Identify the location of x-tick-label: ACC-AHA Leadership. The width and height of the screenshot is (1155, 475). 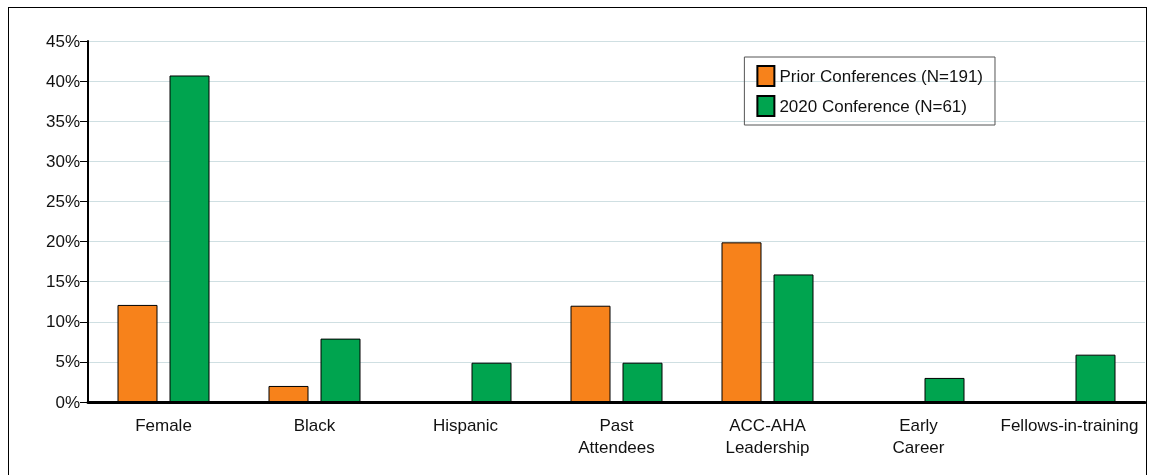
(767, 436).